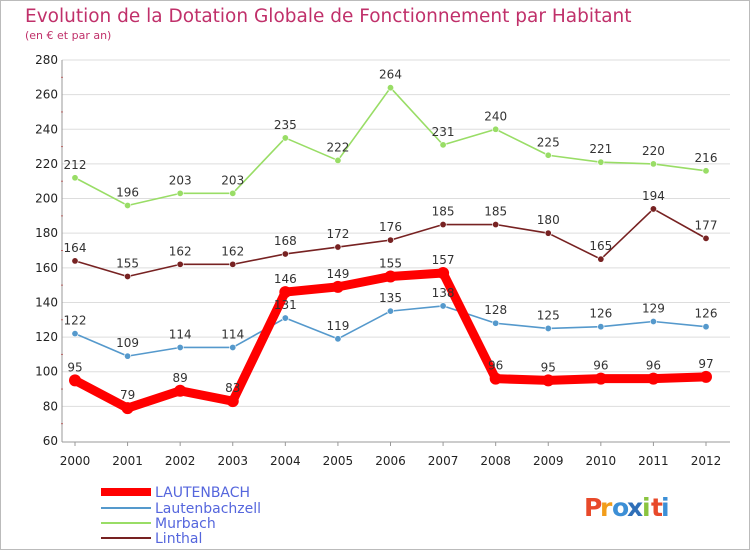 Image resolution: width=750 pixels, height=550 pixels. What do you see at coordinates (390, 242) in the screenshot?
I see `series-linthal` at bounding box center [390, 242].